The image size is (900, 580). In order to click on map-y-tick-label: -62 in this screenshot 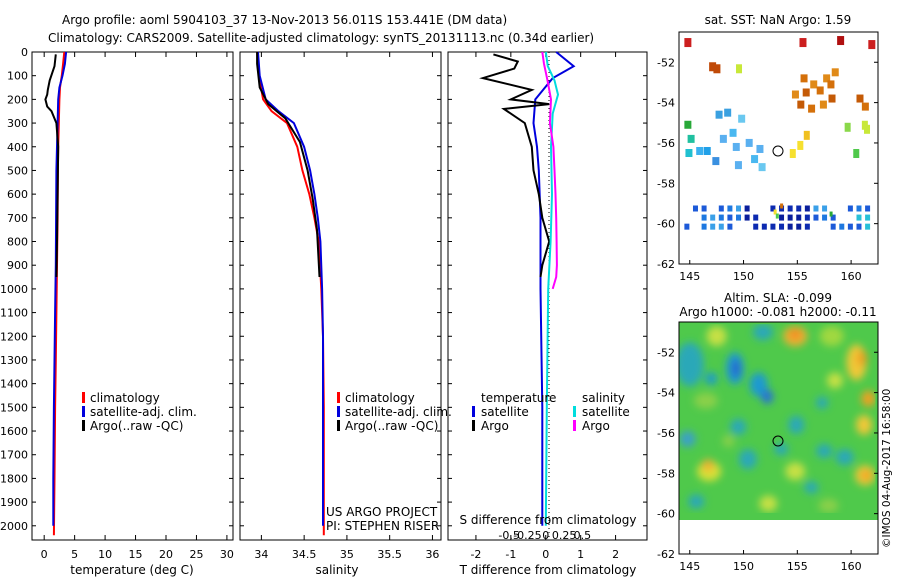, I will do `click(666, 554)`.